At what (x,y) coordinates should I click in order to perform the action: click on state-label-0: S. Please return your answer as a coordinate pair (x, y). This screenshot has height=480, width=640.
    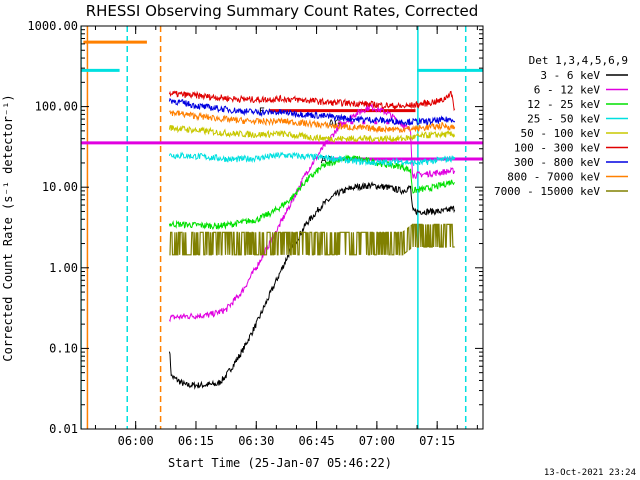
    Looking at the image, I should click on (76, 43).